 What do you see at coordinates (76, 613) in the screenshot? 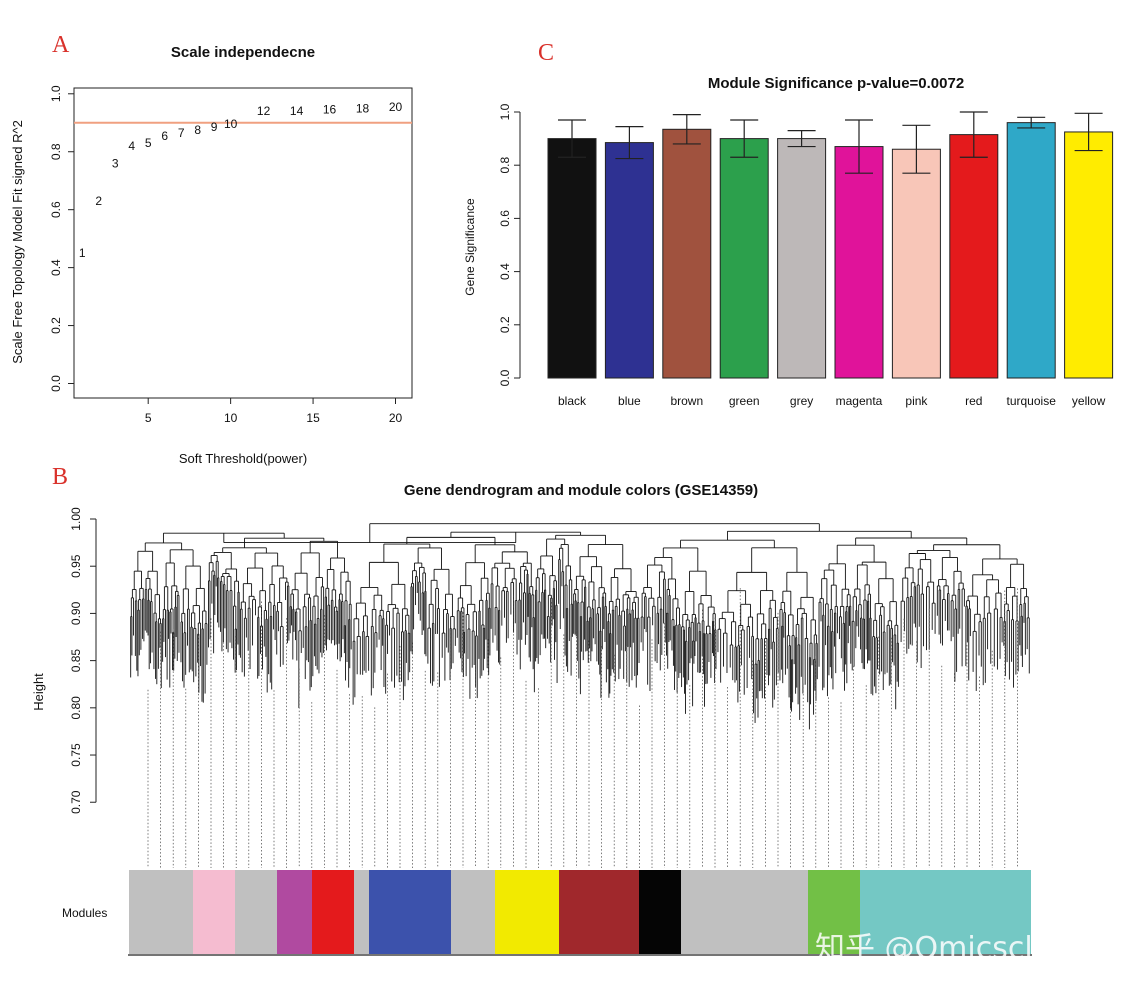
I see `y-tick-label: 0.90` at bounding box center [76, 613].